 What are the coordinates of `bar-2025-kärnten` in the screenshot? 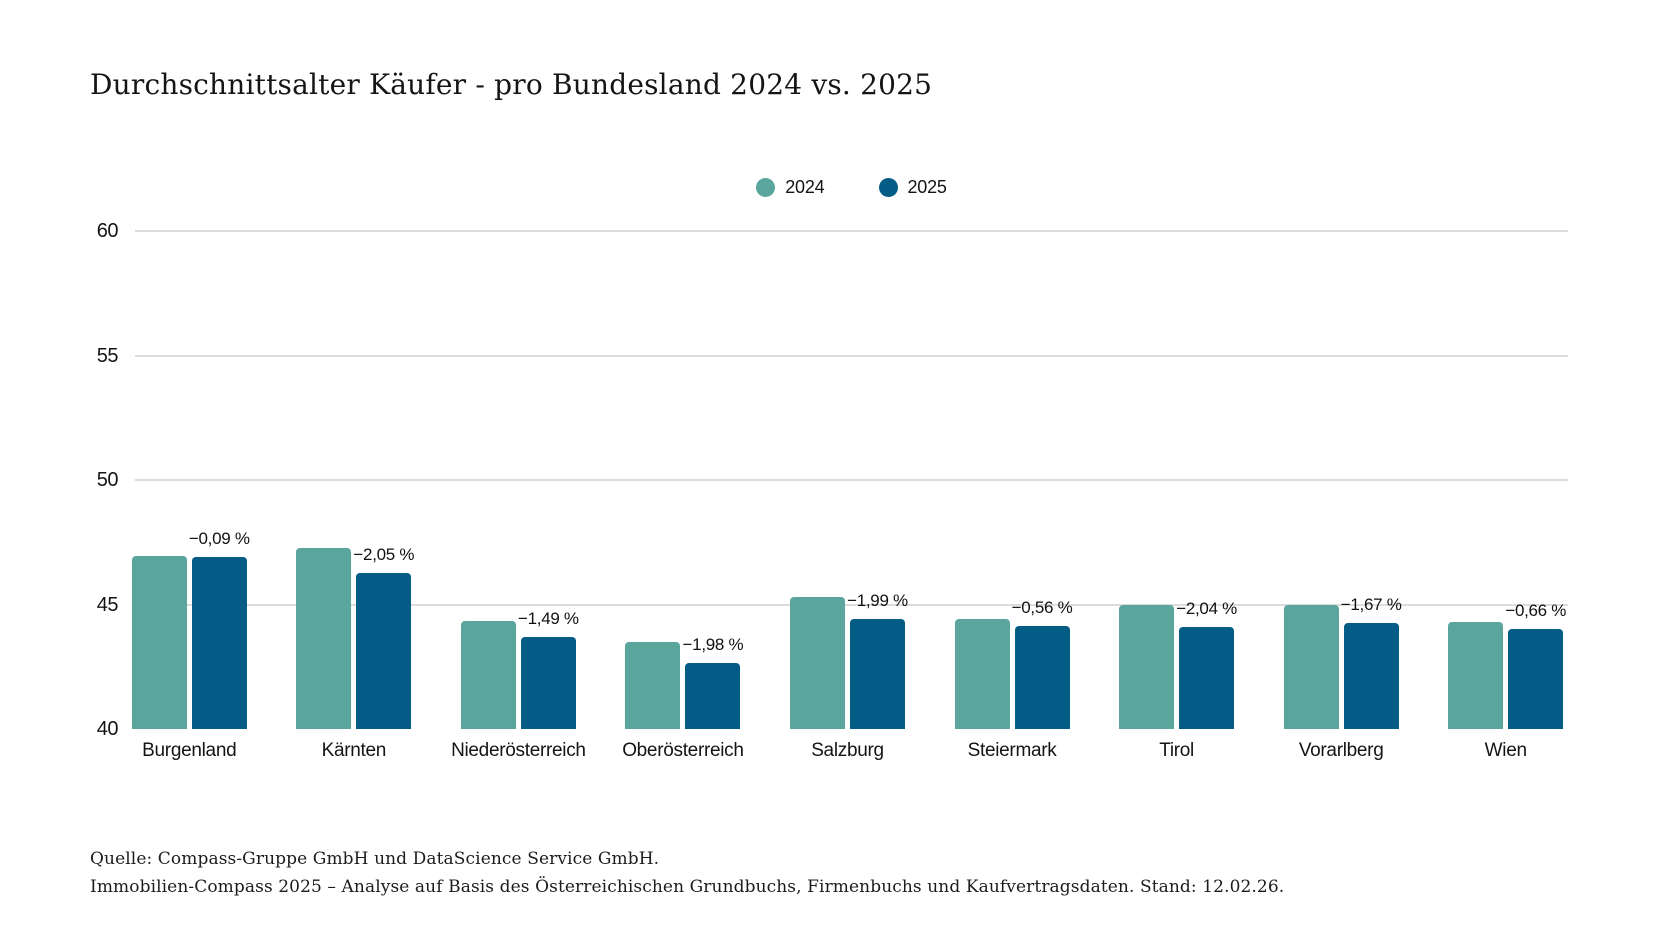 It's located at (384, 650).